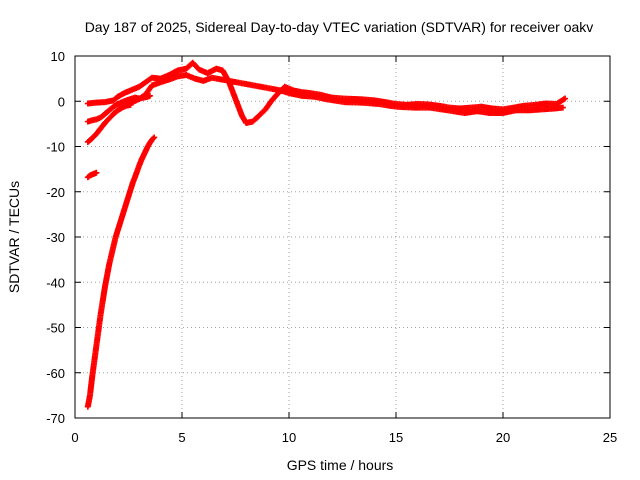  What do you see at coordinates (61, 101) in the screenshot?
I see `y-tick-label: 0` at bounding box center [61, 101].